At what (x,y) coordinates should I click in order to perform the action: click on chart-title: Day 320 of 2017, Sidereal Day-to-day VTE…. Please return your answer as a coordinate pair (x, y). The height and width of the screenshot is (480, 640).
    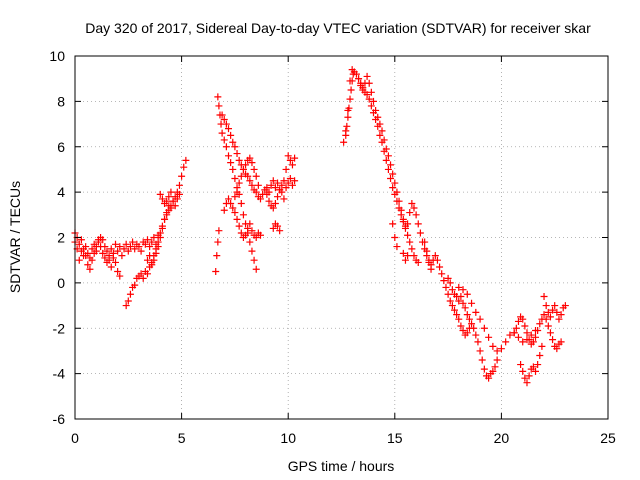
    Looking at the image, I should click on (338, 28).